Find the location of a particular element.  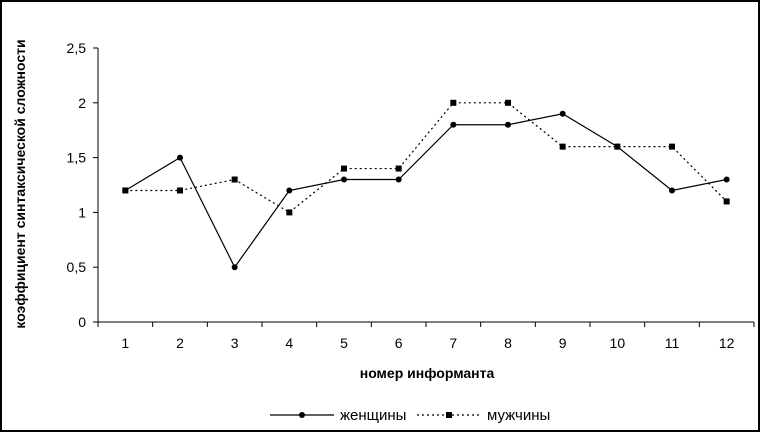

legend-label-1: женщины is located at coordinates (373, 415).